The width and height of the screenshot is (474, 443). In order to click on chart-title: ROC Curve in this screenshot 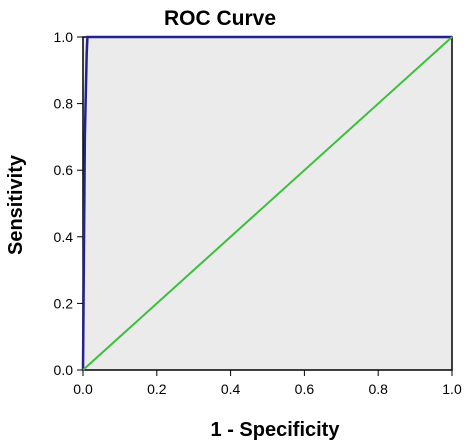, I will do `click(220, 18)`.